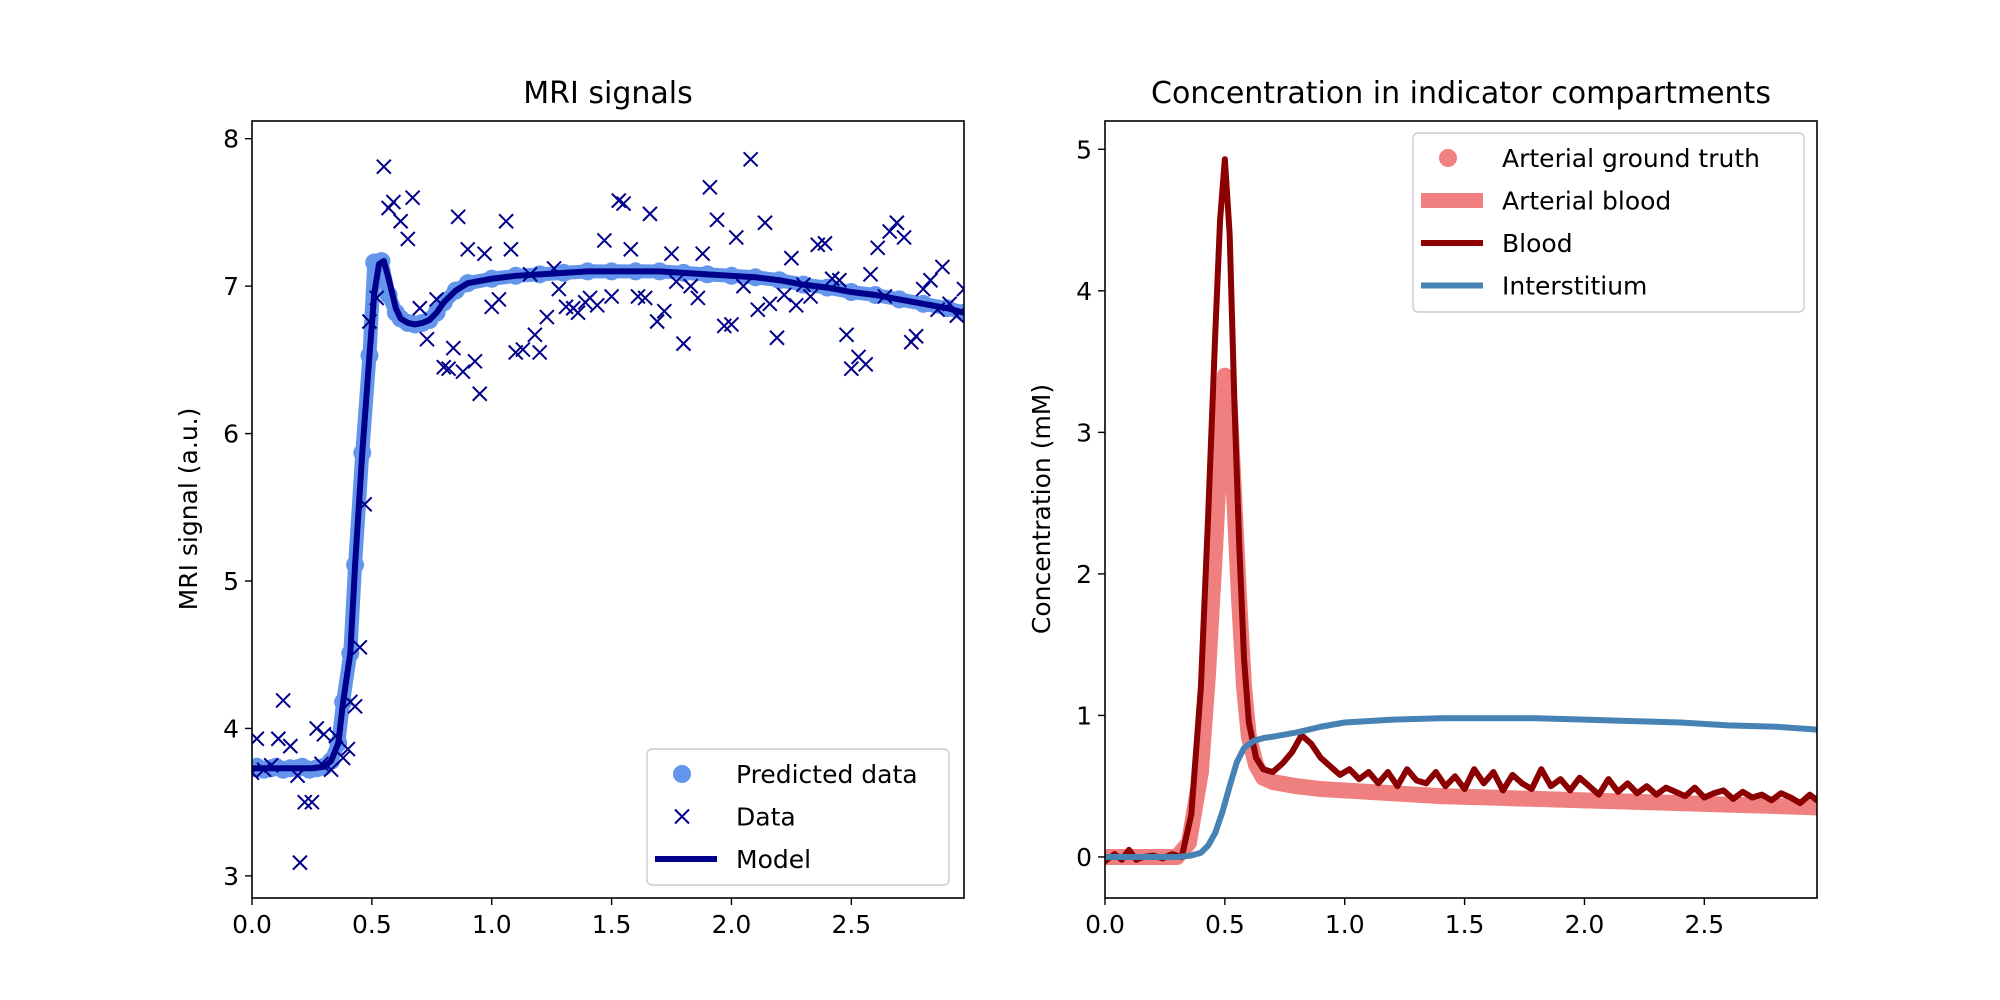 This screenshot has height=1000, width=2000. What do you see at coordinates (798, 817) in the screenshot?
I see `legend: Predicted data Data Model` at bounding box center [798, 817].